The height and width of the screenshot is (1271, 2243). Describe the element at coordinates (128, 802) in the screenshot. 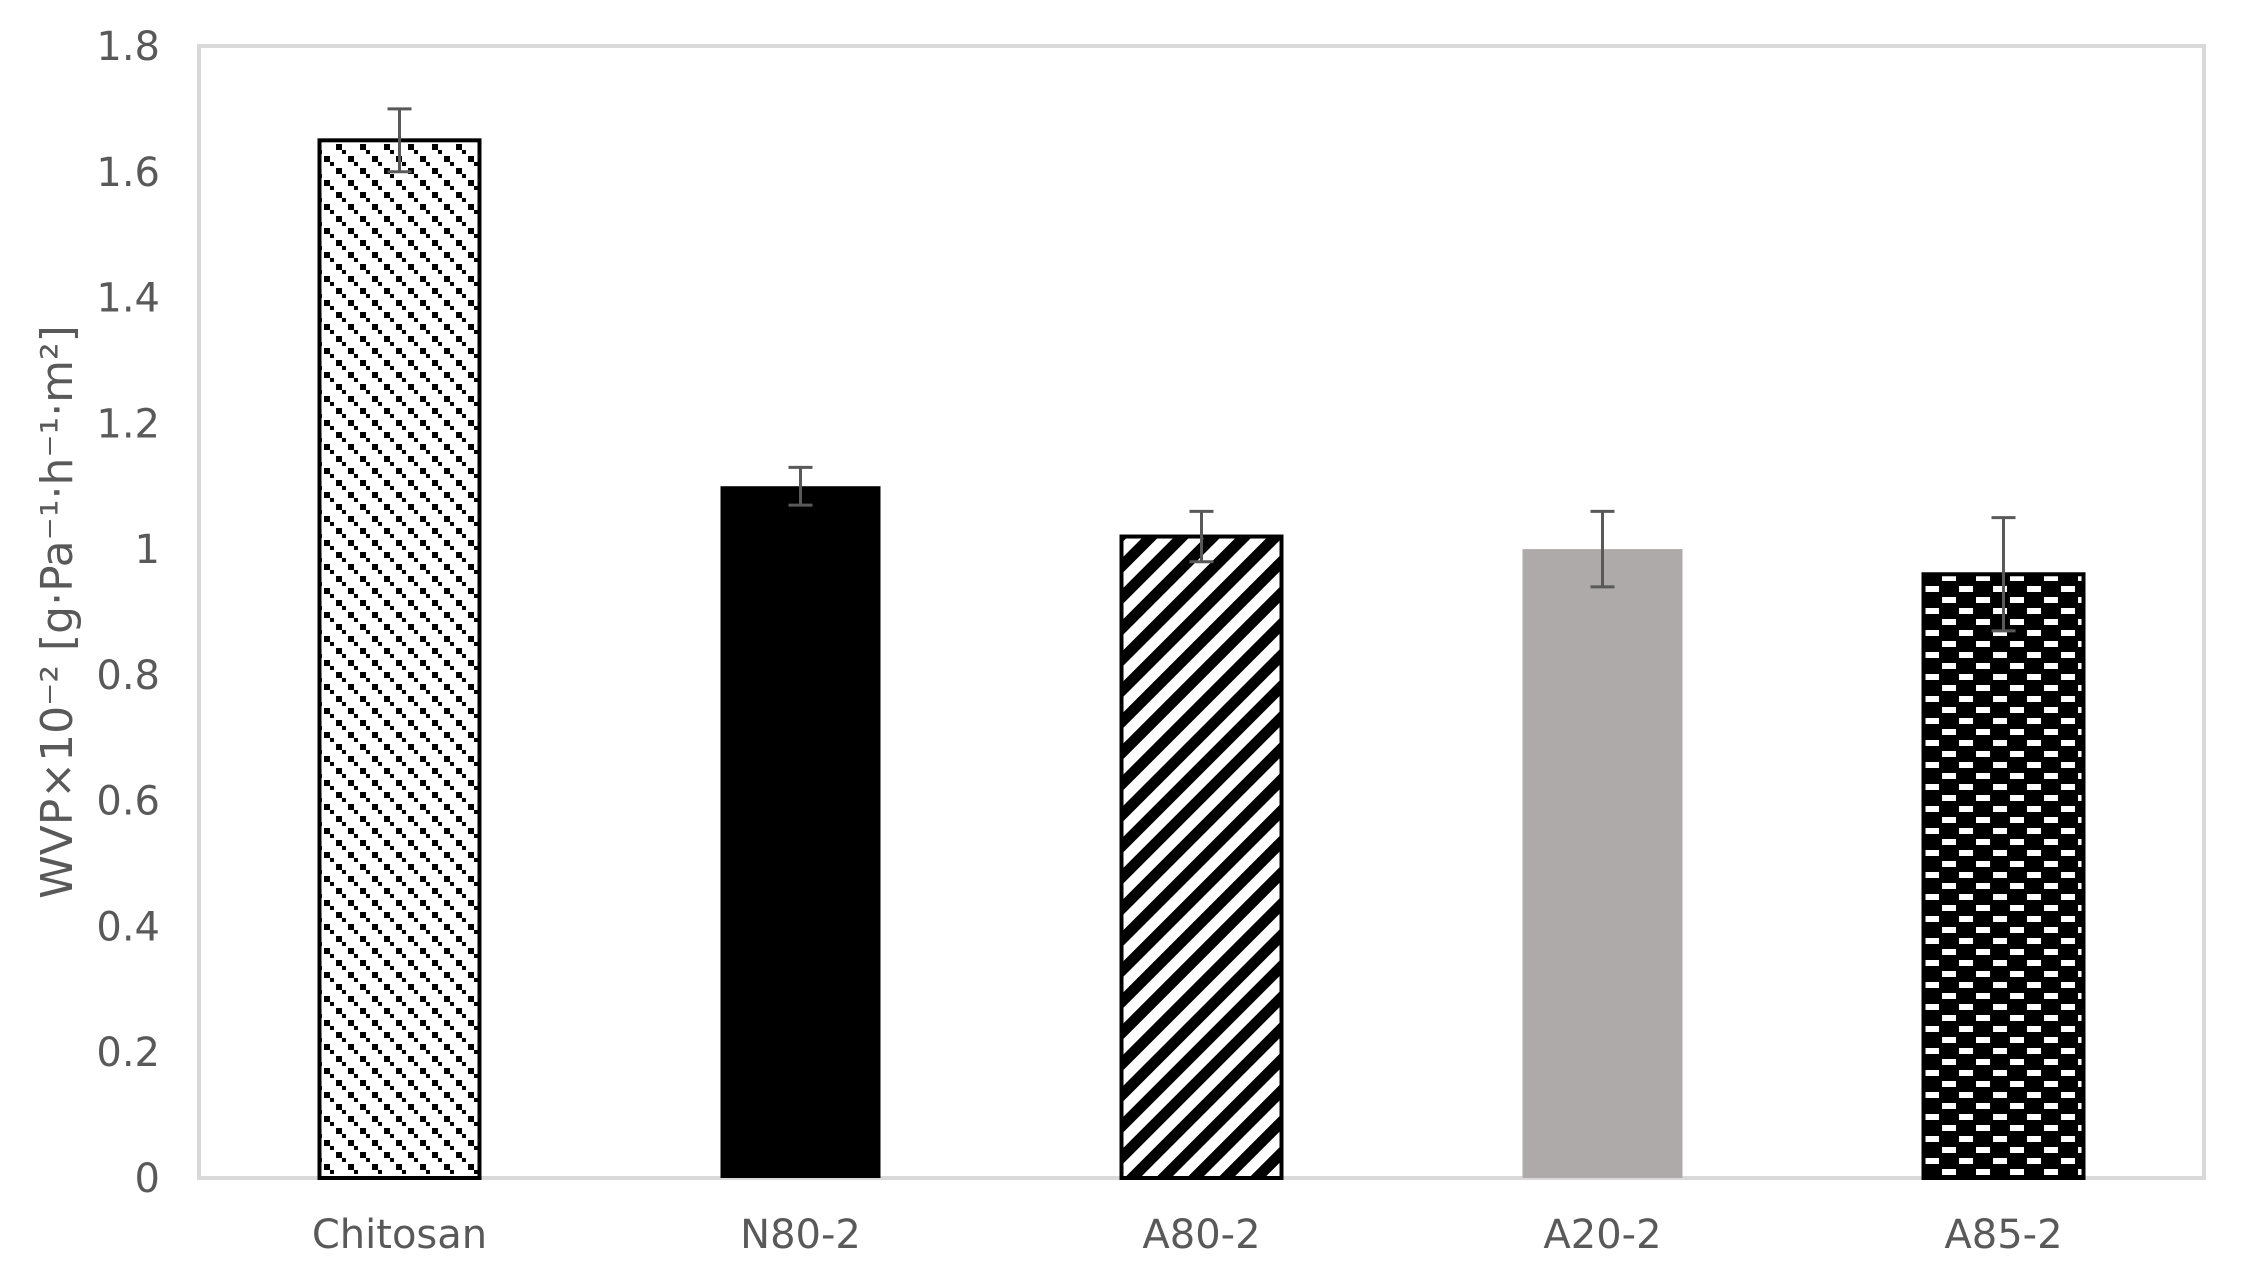

I see `y-tick-label: 0.6` at that location.